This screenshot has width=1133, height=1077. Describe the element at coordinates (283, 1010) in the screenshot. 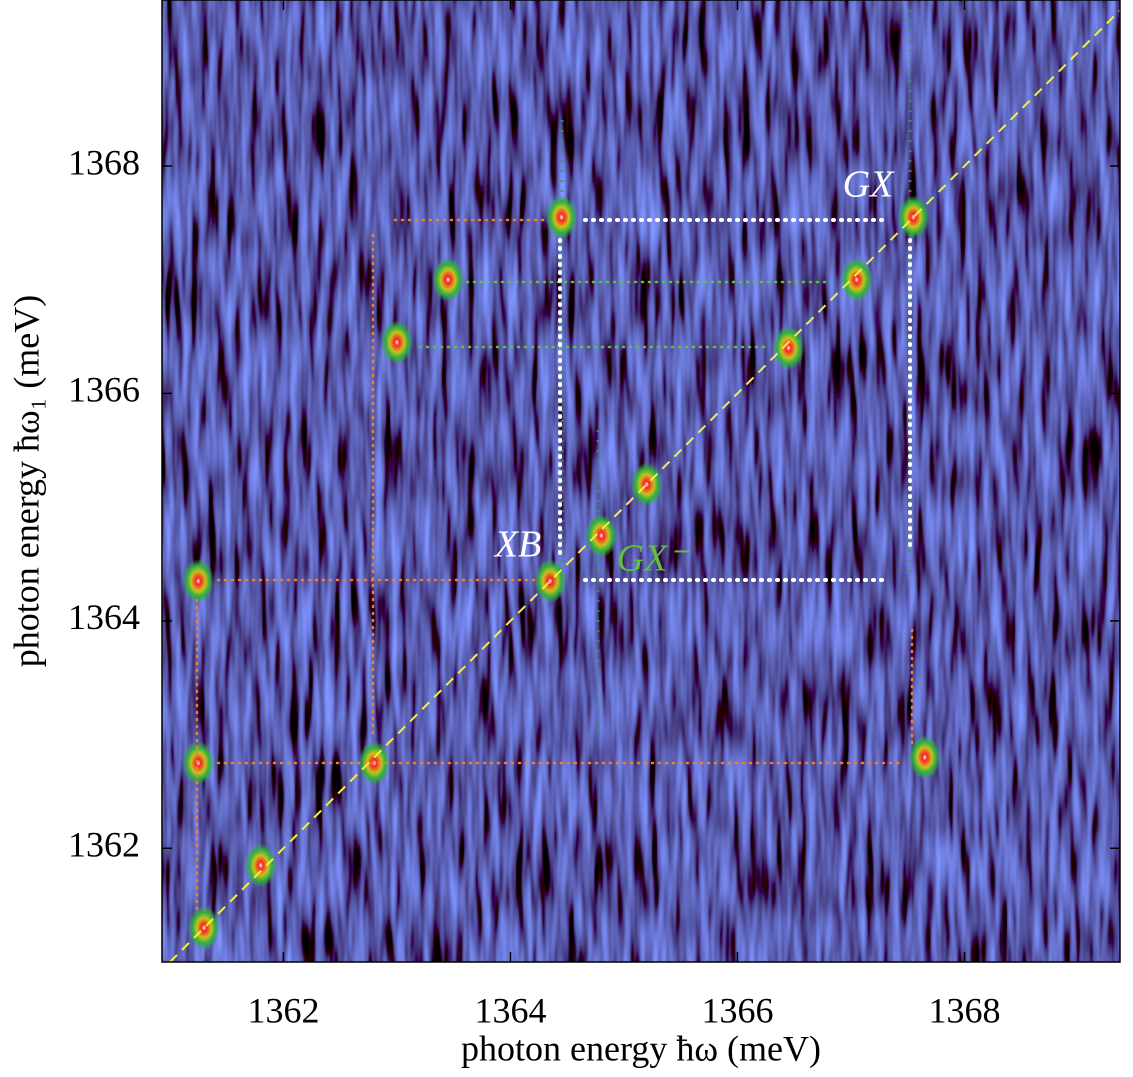

I see `x-tick-label: 1362` at that location.